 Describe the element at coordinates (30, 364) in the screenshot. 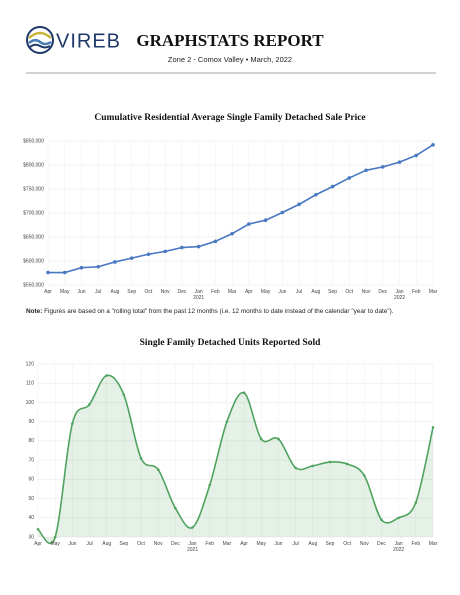

I see `y-tick-label: 120` at that location.